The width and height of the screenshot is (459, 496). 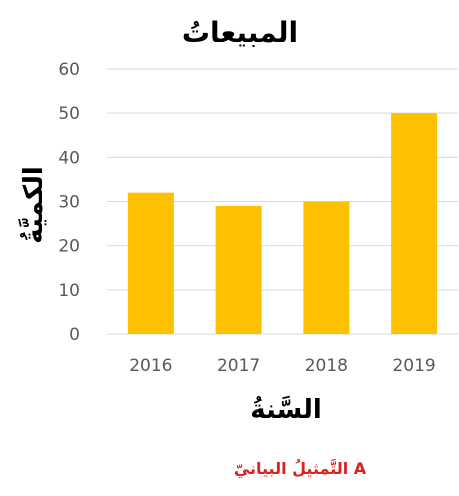 I want to click on chart-caption: التَّمثيلُ البيانيّ A, so click(x=300, y=468).